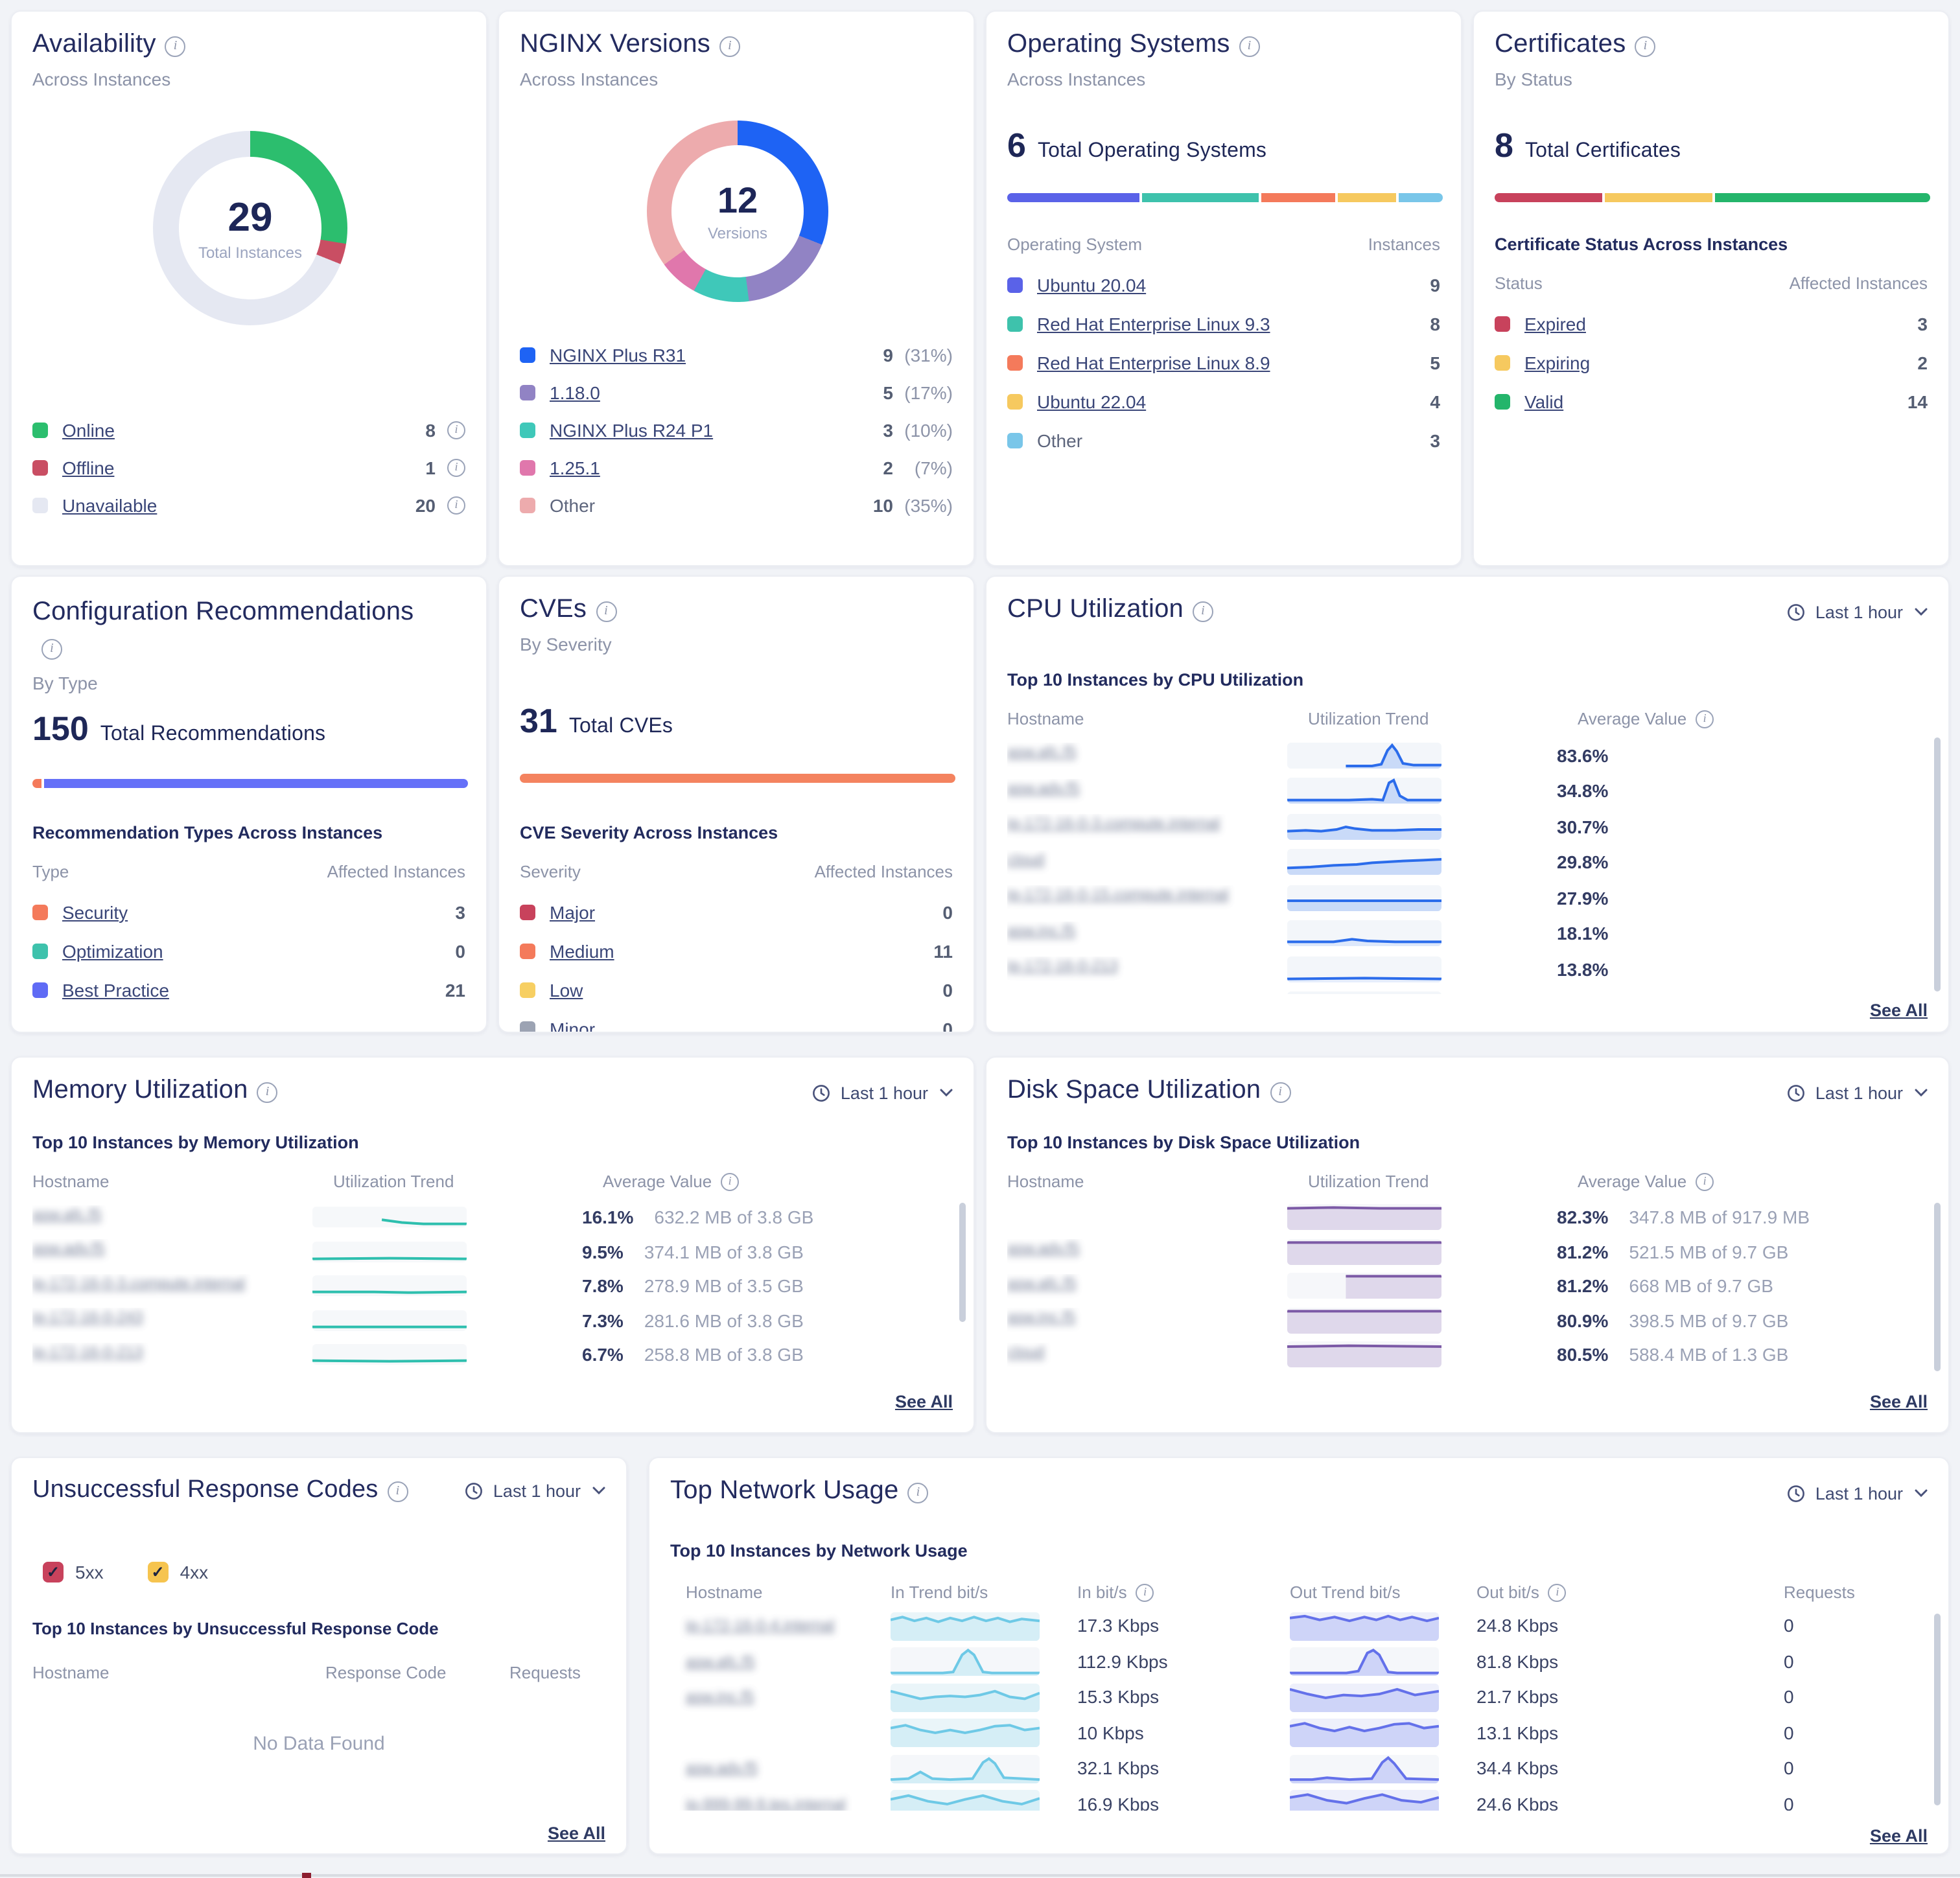 This screenshot has width=1960, height=1878. I want to click on nginx-versions-donut: 12 Versions, so click(737, 212).